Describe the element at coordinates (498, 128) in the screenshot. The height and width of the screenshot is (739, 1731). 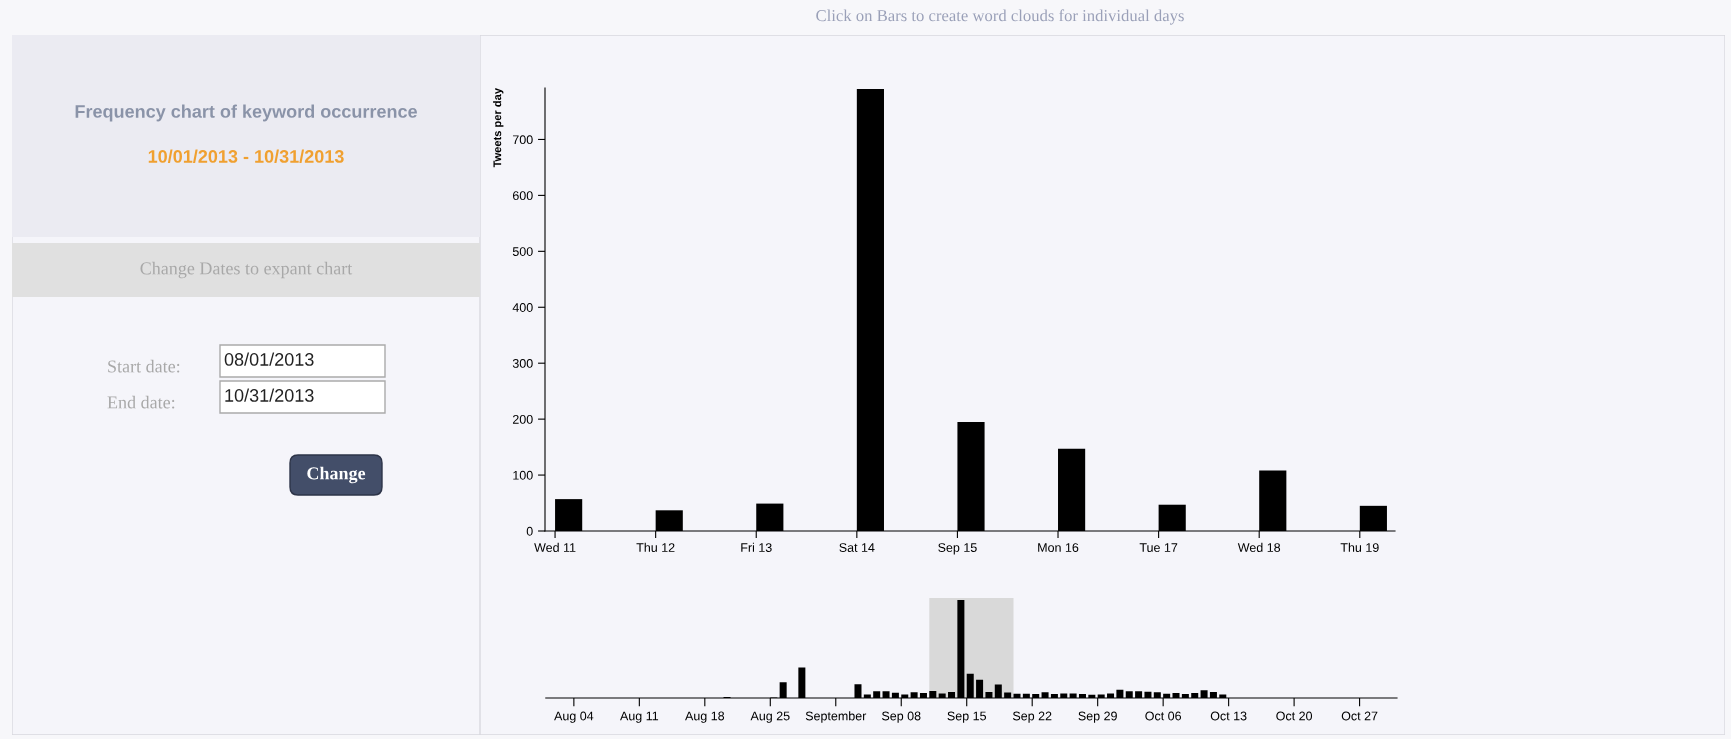
I see `y-axis-title: Tweets per day` at that location.